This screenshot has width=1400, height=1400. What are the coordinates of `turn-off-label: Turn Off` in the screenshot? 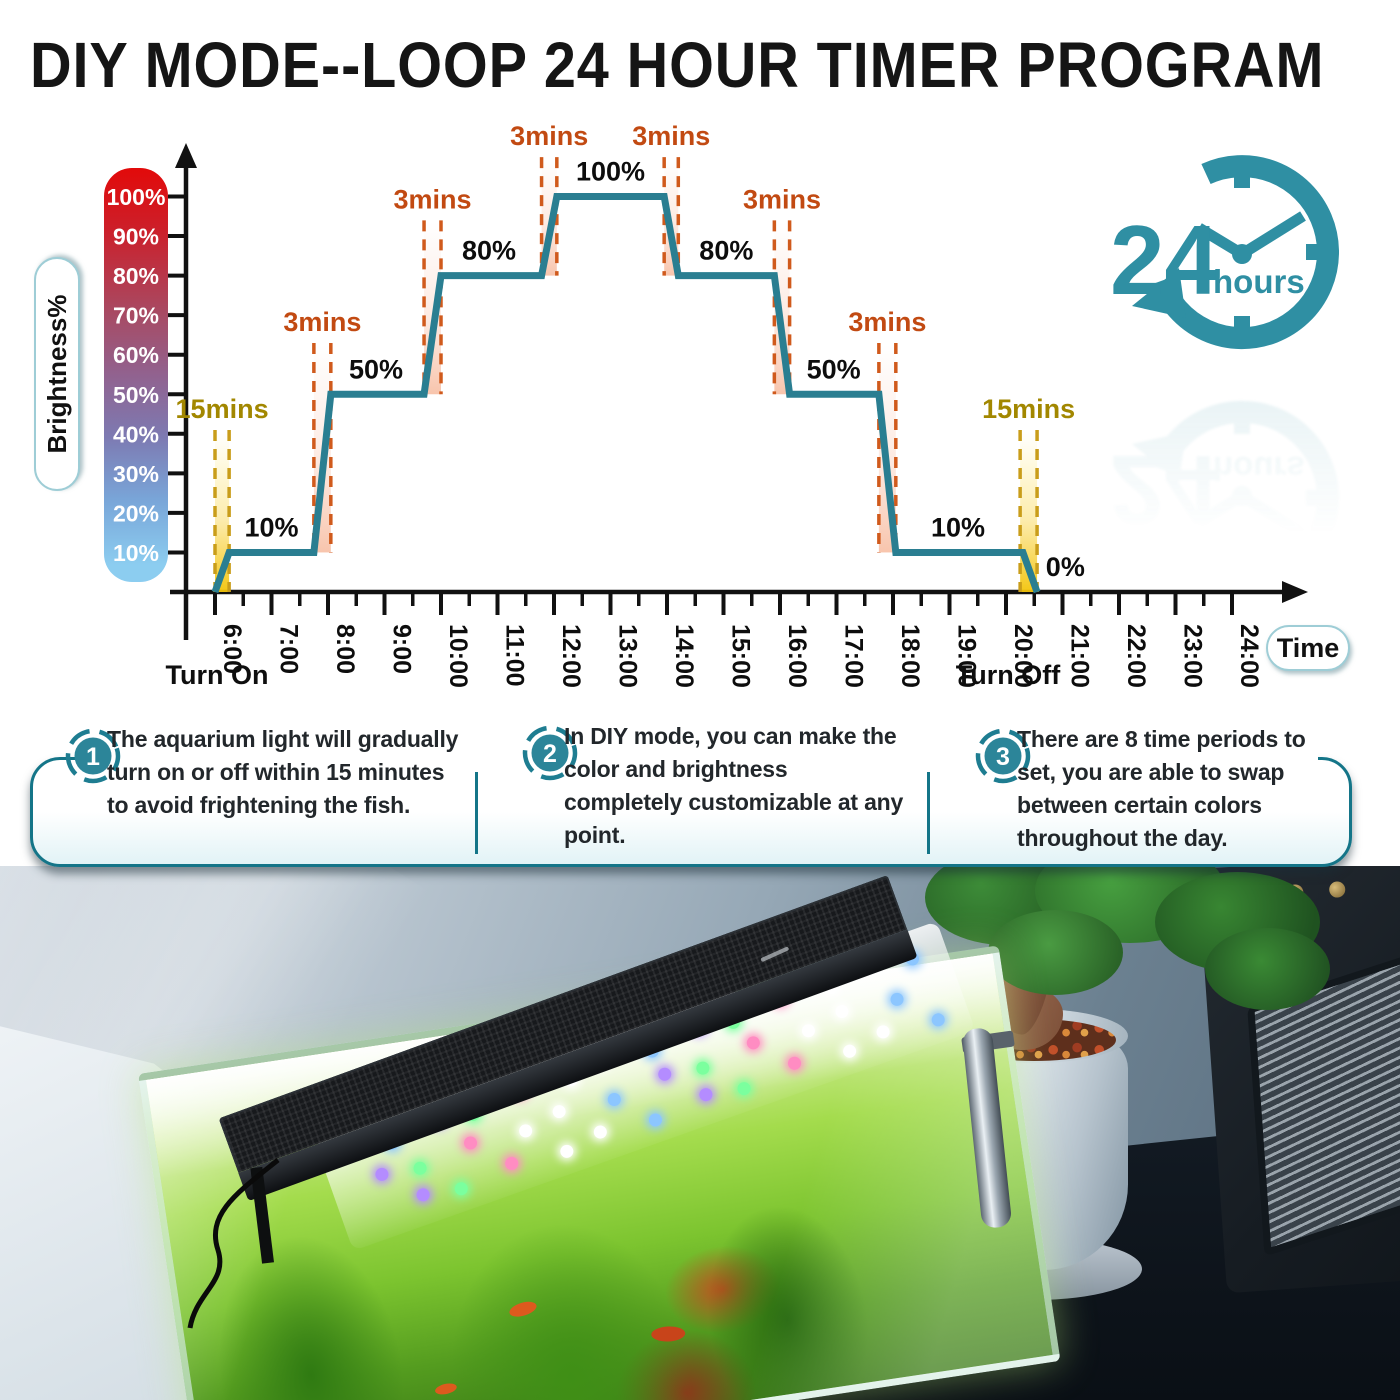 It's located at (1008, 675).